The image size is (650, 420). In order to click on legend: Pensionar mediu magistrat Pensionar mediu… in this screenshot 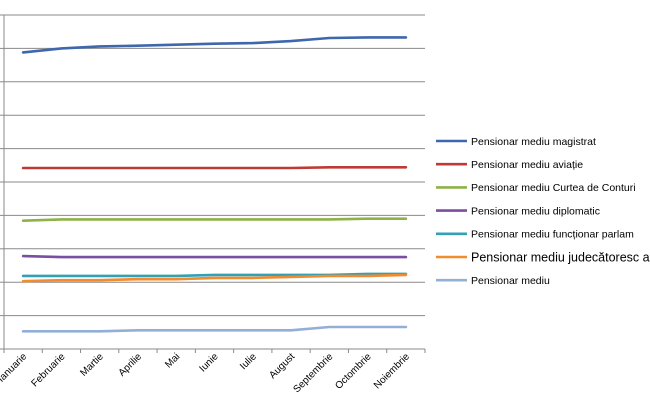, I will do `click(543, 211)`.